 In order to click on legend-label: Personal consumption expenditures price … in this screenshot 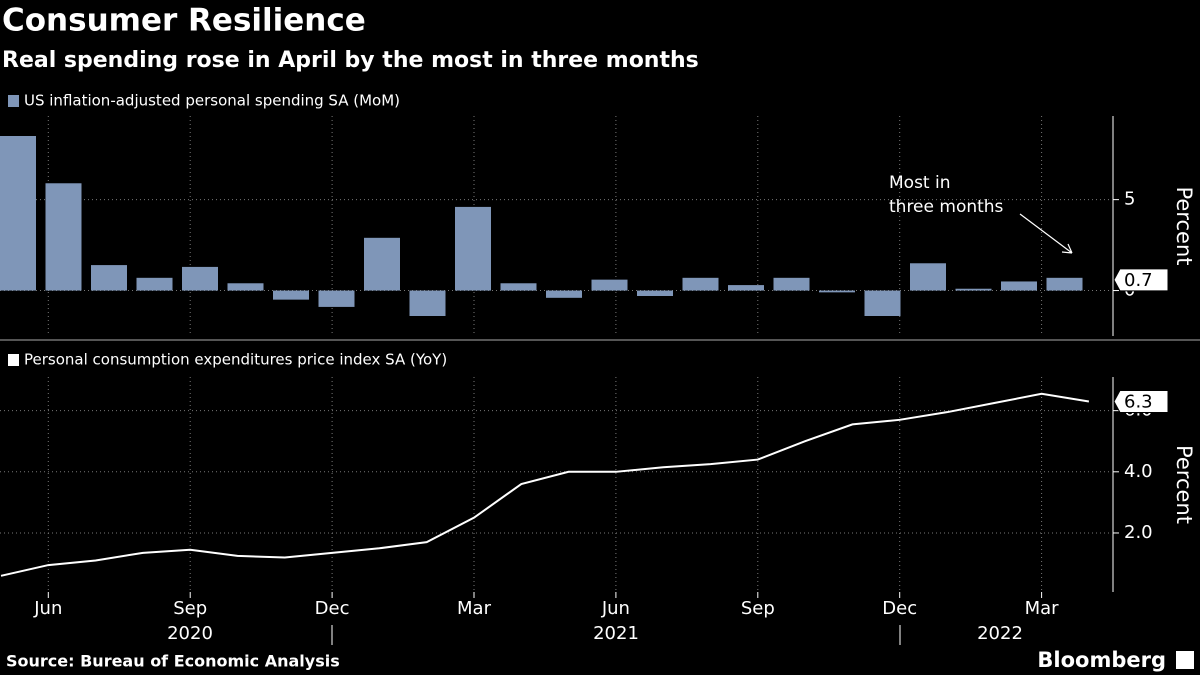, I will do `click(235, 360)`.